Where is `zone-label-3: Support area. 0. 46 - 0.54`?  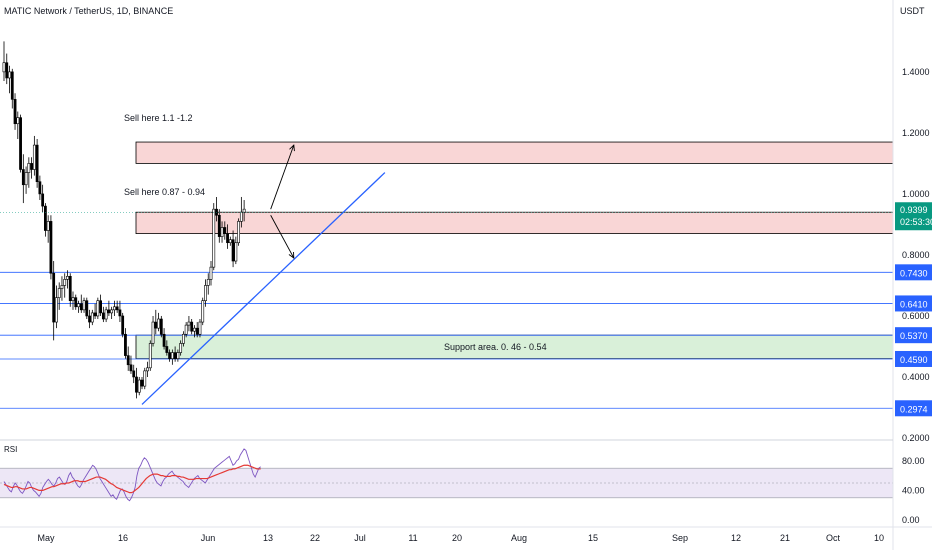
zone-label-3: Support area. 0. 46 - 0.54 is located at coordinates (495, 347).